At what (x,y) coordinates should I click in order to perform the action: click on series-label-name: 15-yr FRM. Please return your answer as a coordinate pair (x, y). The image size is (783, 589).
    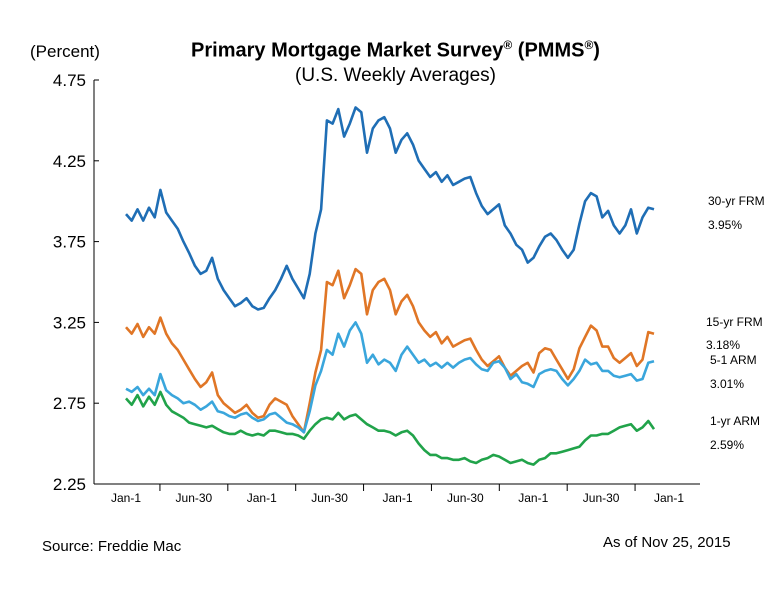
    Looking at the image, I should click on (734, 322).